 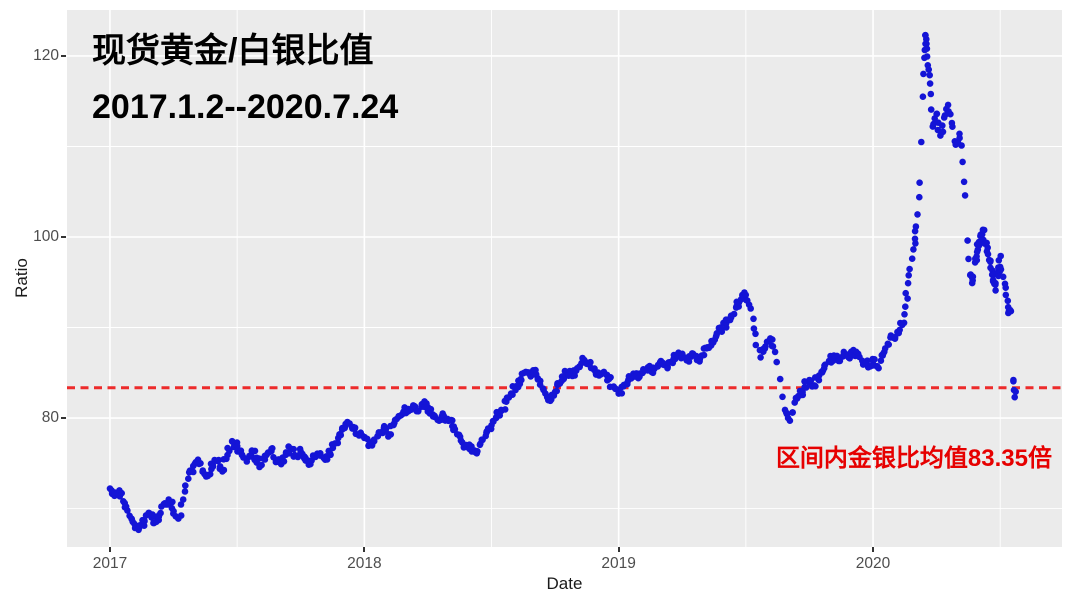 What do you see at coordinates (245, 106) in the screenshot?
I see `chart-subtitle-date-range: 2017.1.2--2020.7.24` at bounding box center [245, 106].